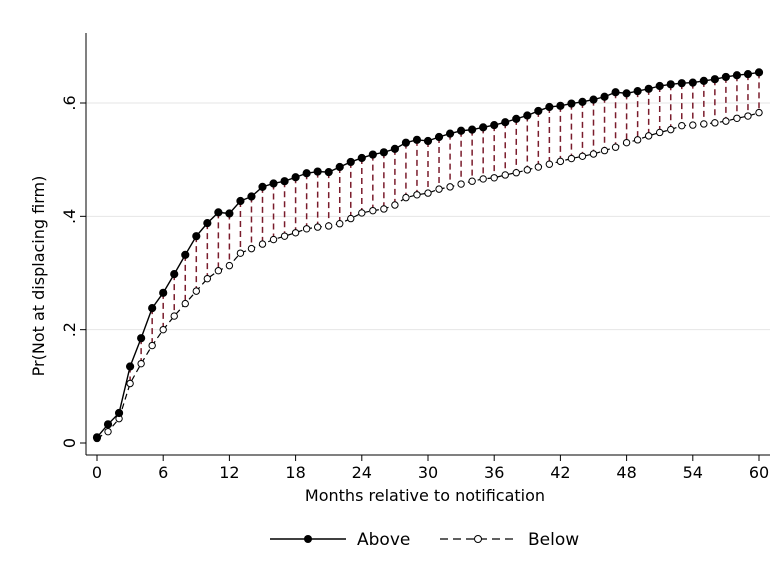 This screenshot has width=771, height=581. Describe the element at coordinates (295, 472) in the screenshot. I see `x-tick-label-3: 18` at that location.